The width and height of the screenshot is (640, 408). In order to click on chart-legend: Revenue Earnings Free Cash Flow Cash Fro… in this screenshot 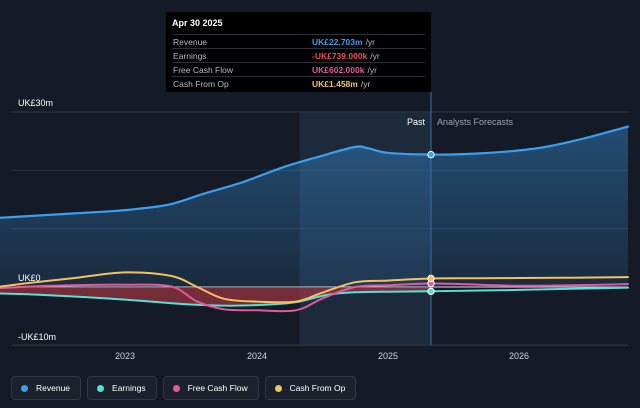, I will do `click(184, 388)`.